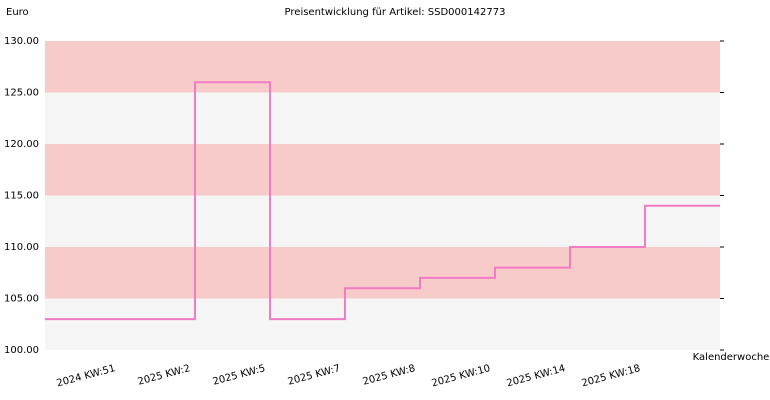 The height and width of the screenshot is (400, 770). Describe the element at coordinates (86, 376) in the screenshot. I see `x-tick-label: 2024 KW:51` at that location.